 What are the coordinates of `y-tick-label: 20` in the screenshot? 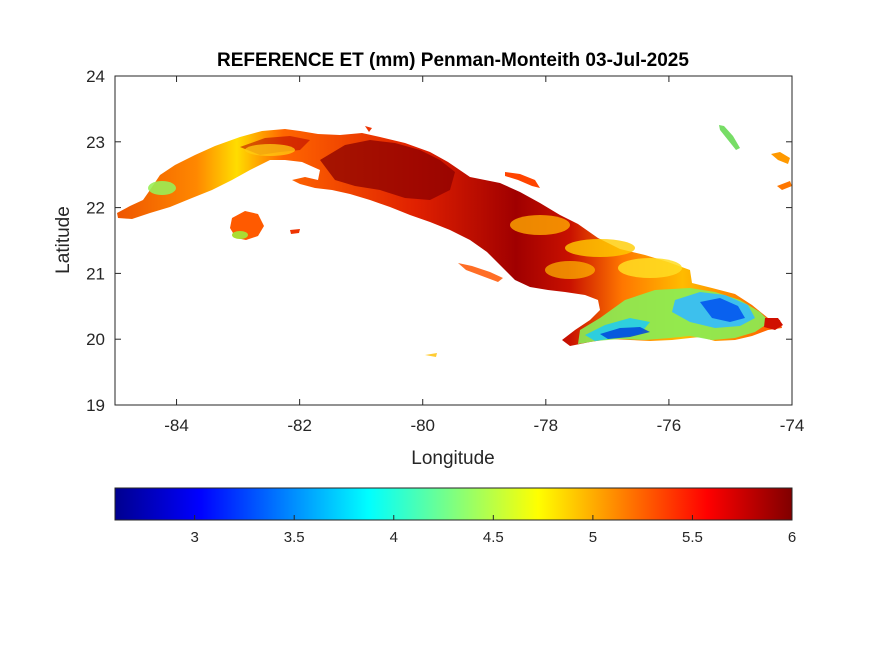 It's located at (95, 339).